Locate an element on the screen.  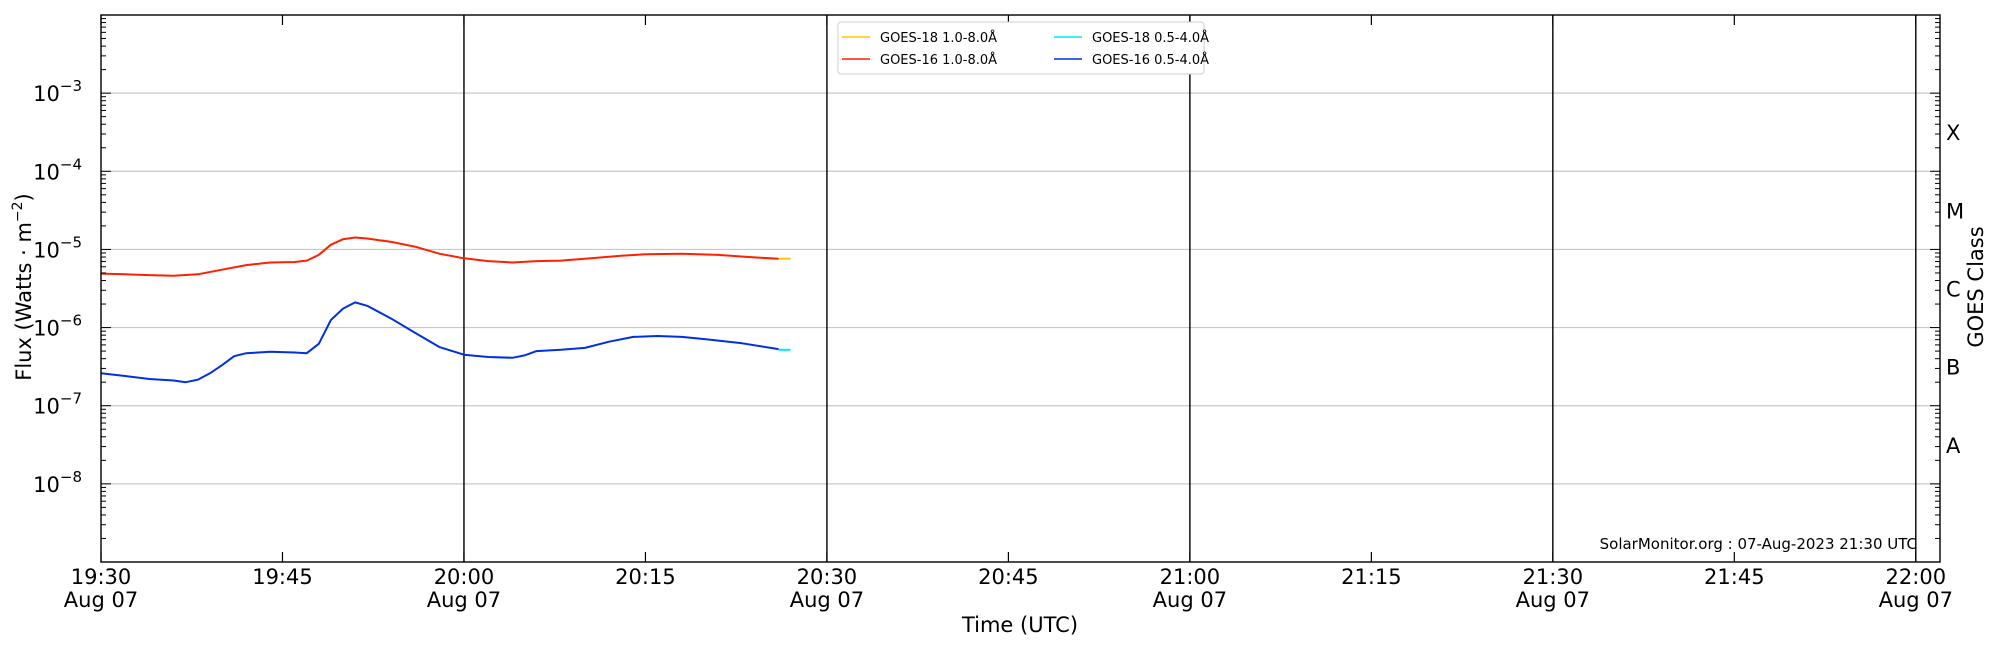
credit-text: SolarMonitor.org : 07-Aug-2023 21:30 UTC is located at coordinates (1758, 544).